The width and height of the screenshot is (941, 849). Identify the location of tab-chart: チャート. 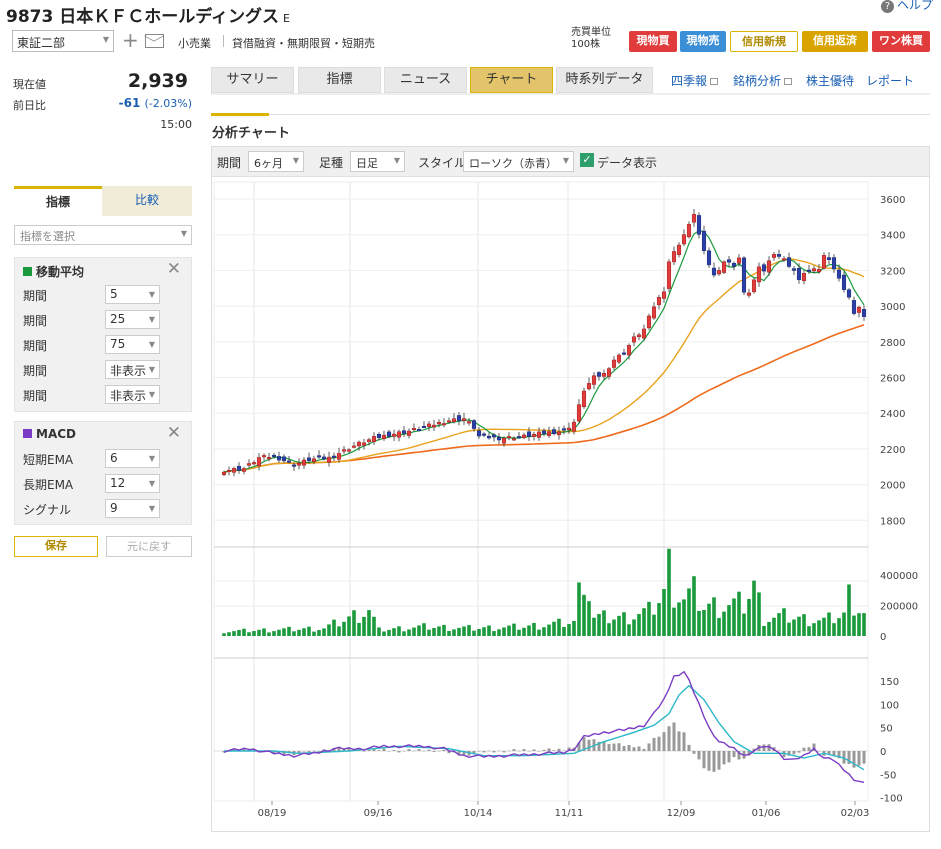
(511, 80).